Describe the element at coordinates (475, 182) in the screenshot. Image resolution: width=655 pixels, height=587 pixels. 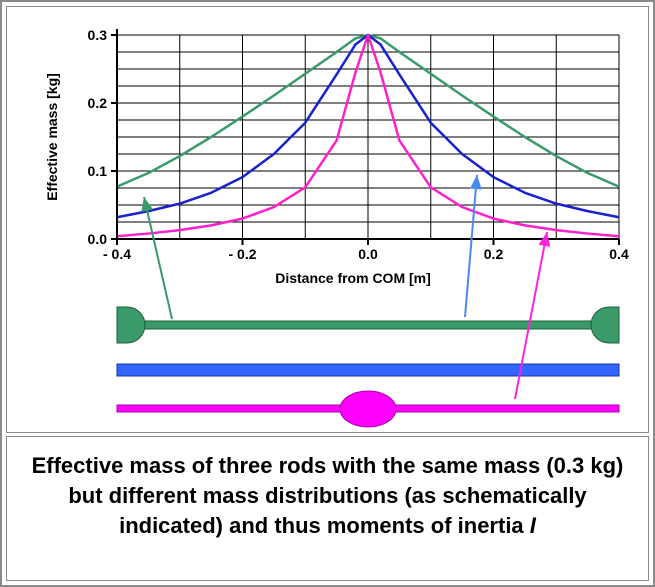
I see `blue-arrow-head` at that location.